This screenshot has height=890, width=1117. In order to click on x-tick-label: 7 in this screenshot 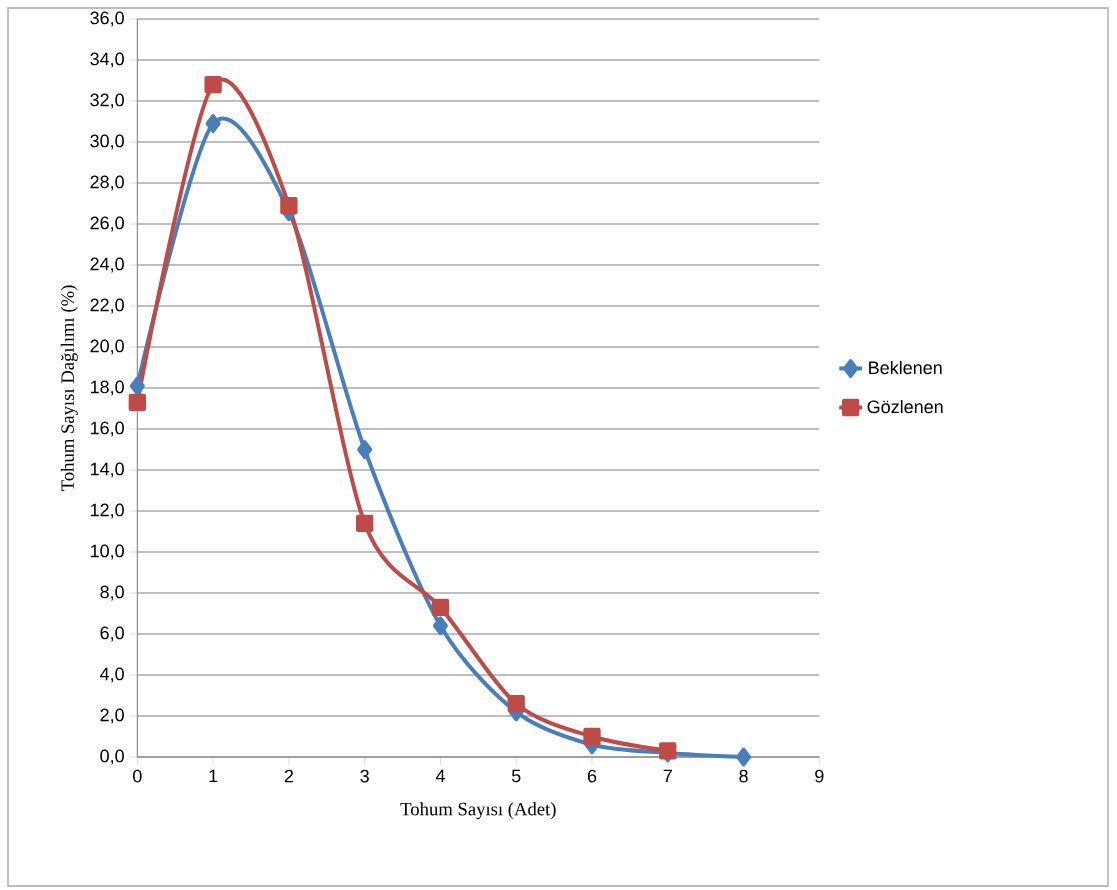, I will do `click(667, 776)`.